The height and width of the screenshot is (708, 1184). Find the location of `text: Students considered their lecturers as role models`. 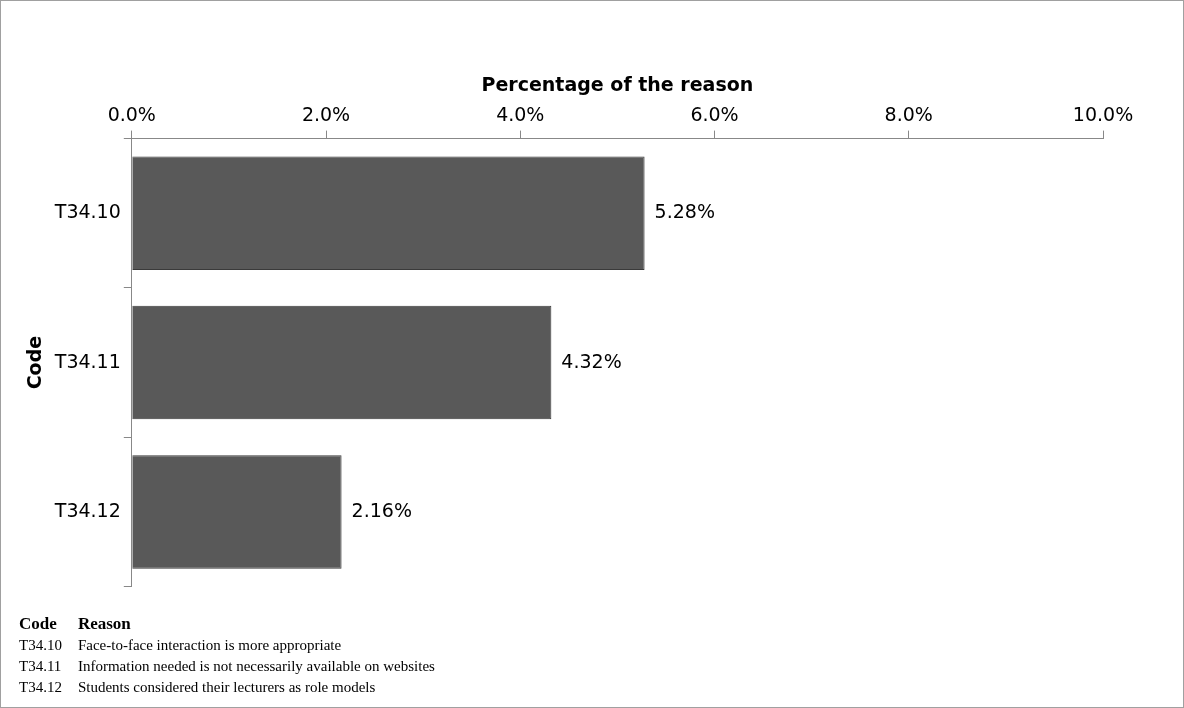

text: Students considered their lecturers as role models is located at coordinates (227, 687).